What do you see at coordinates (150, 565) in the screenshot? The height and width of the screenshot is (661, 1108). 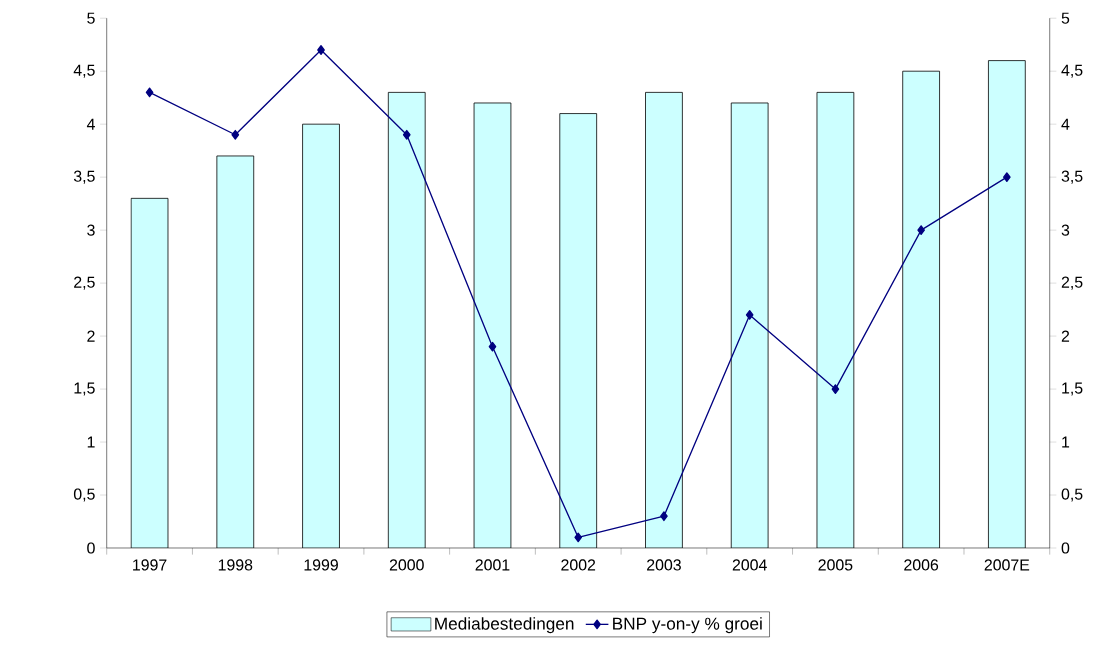 I see `x-tick-label: 1997` at bounding box center [150, 565].